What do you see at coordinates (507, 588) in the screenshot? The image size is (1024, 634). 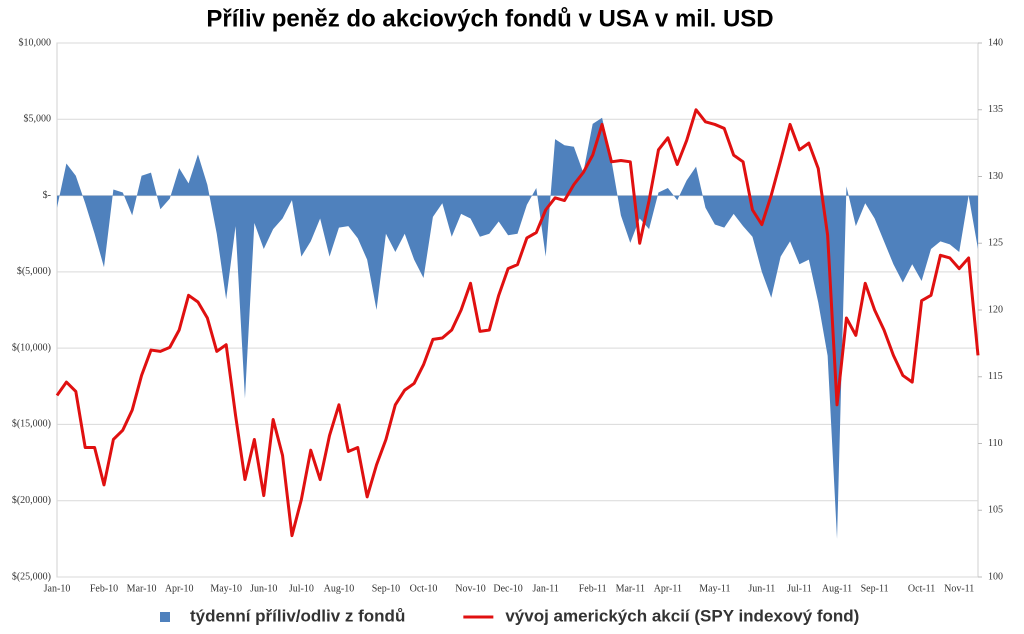 I see `x-tick-label: Dec-10` at bounding box center [507, 588].